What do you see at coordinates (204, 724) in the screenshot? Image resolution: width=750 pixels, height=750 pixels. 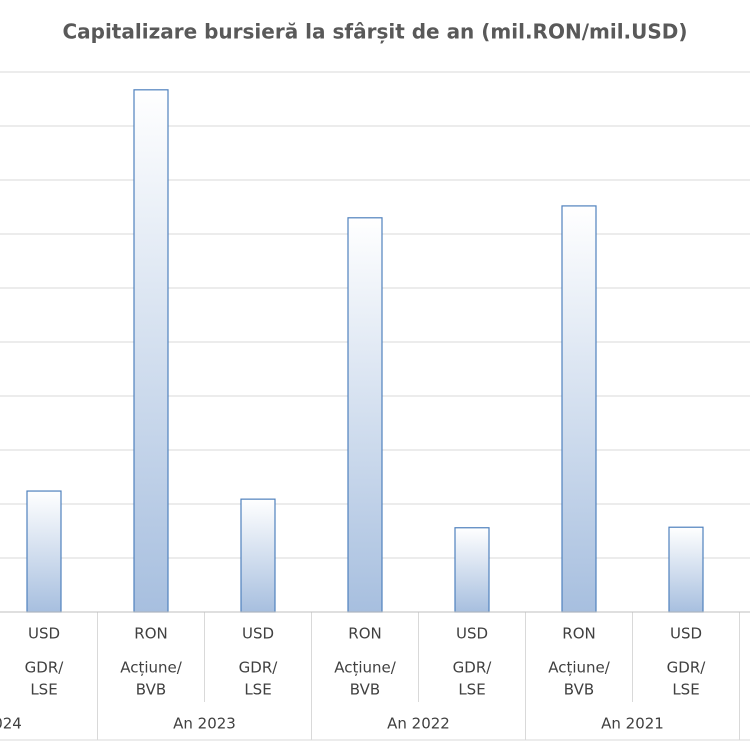 I see `x-group-label: An 2023` at bounding box center [204, 724].